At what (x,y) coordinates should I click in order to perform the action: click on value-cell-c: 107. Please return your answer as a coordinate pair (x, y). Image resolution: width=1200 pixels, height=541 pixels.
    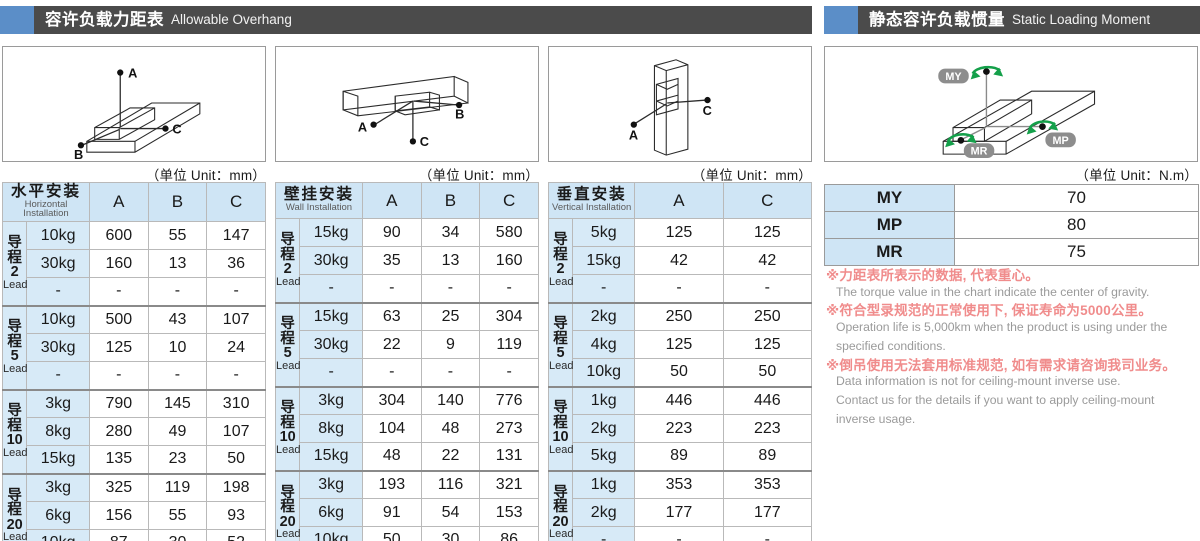
    Looking at the image, I should click on (236, 432).